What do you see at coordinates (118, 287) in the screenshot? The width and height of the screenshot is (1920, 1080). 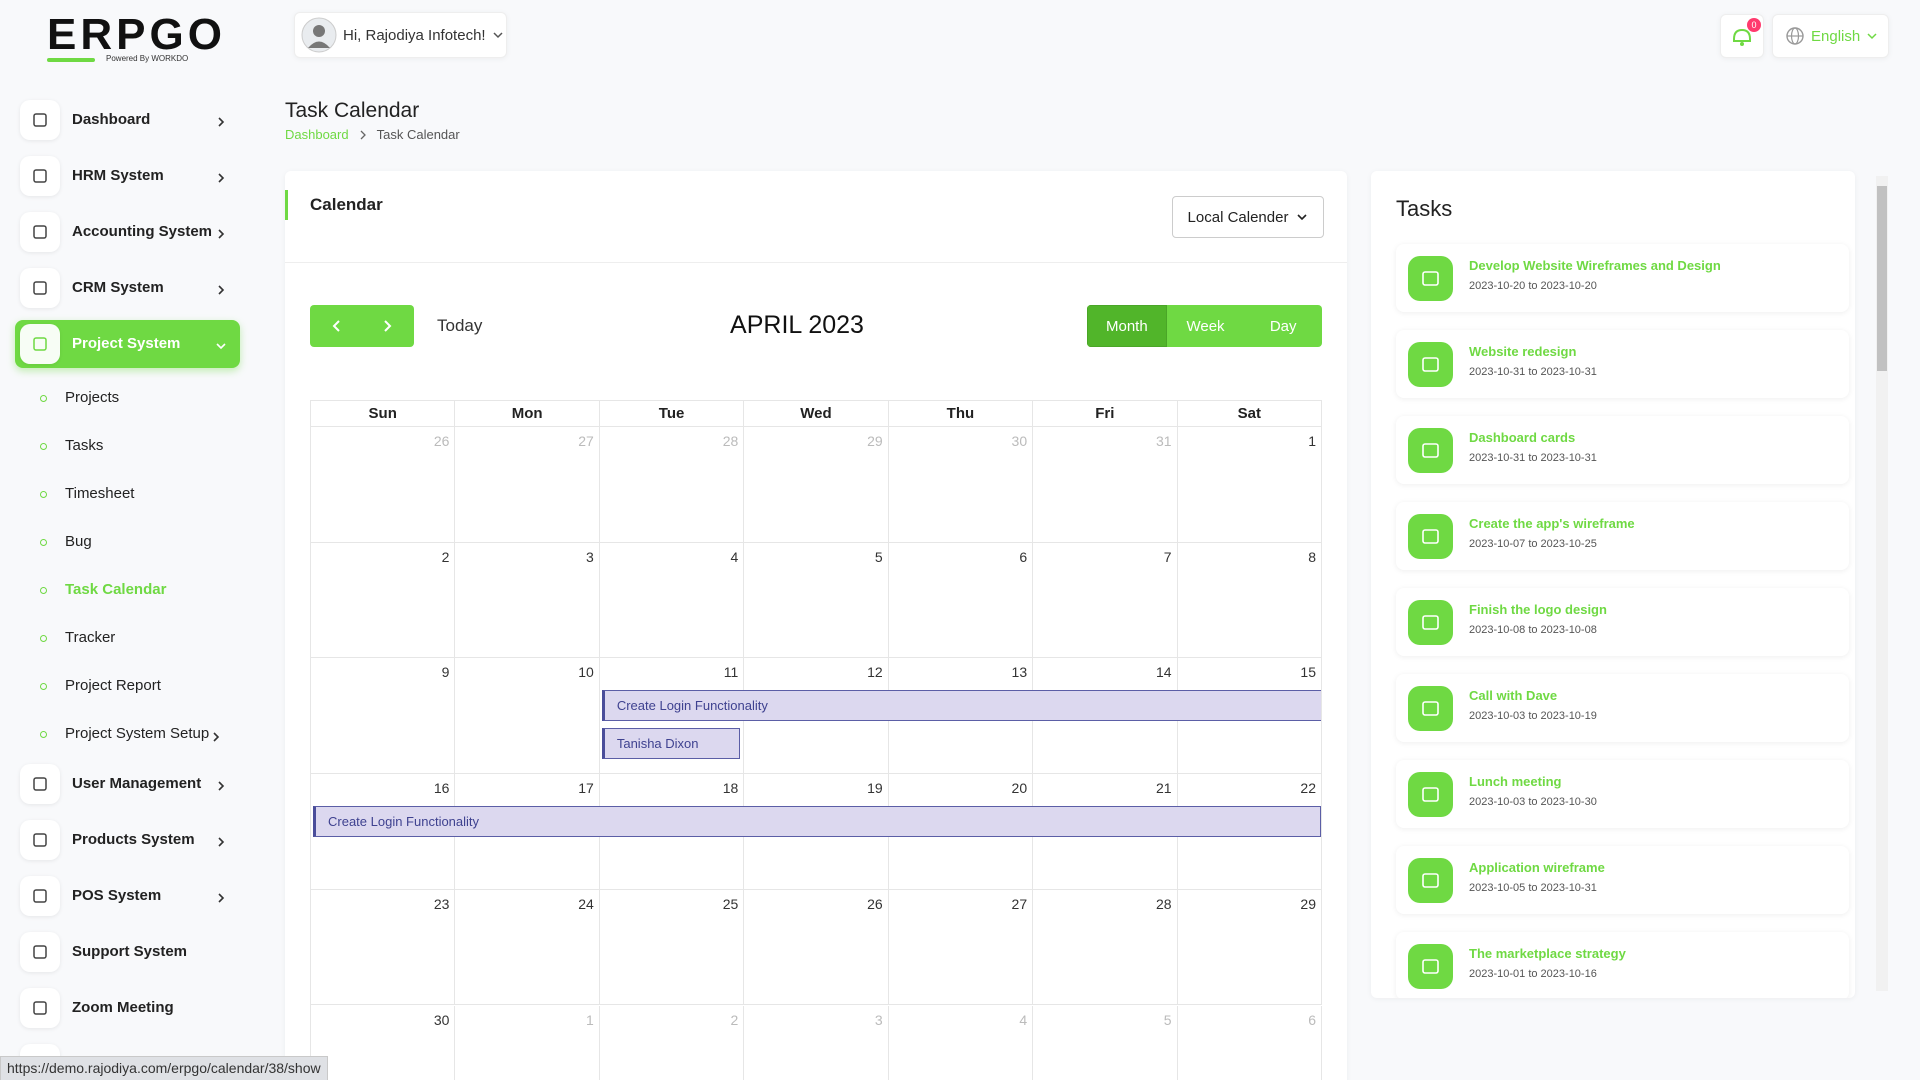 I see `menu-label: CRM System` at bounding box center [118, 287].